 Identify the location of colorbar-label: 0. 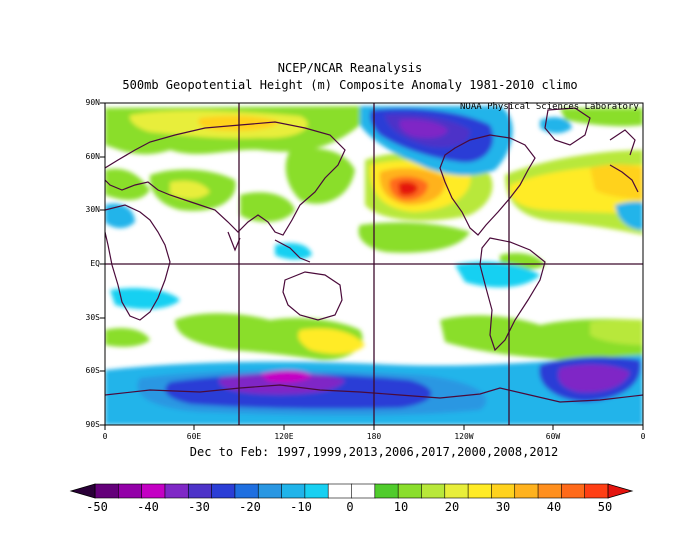
(350, 507).